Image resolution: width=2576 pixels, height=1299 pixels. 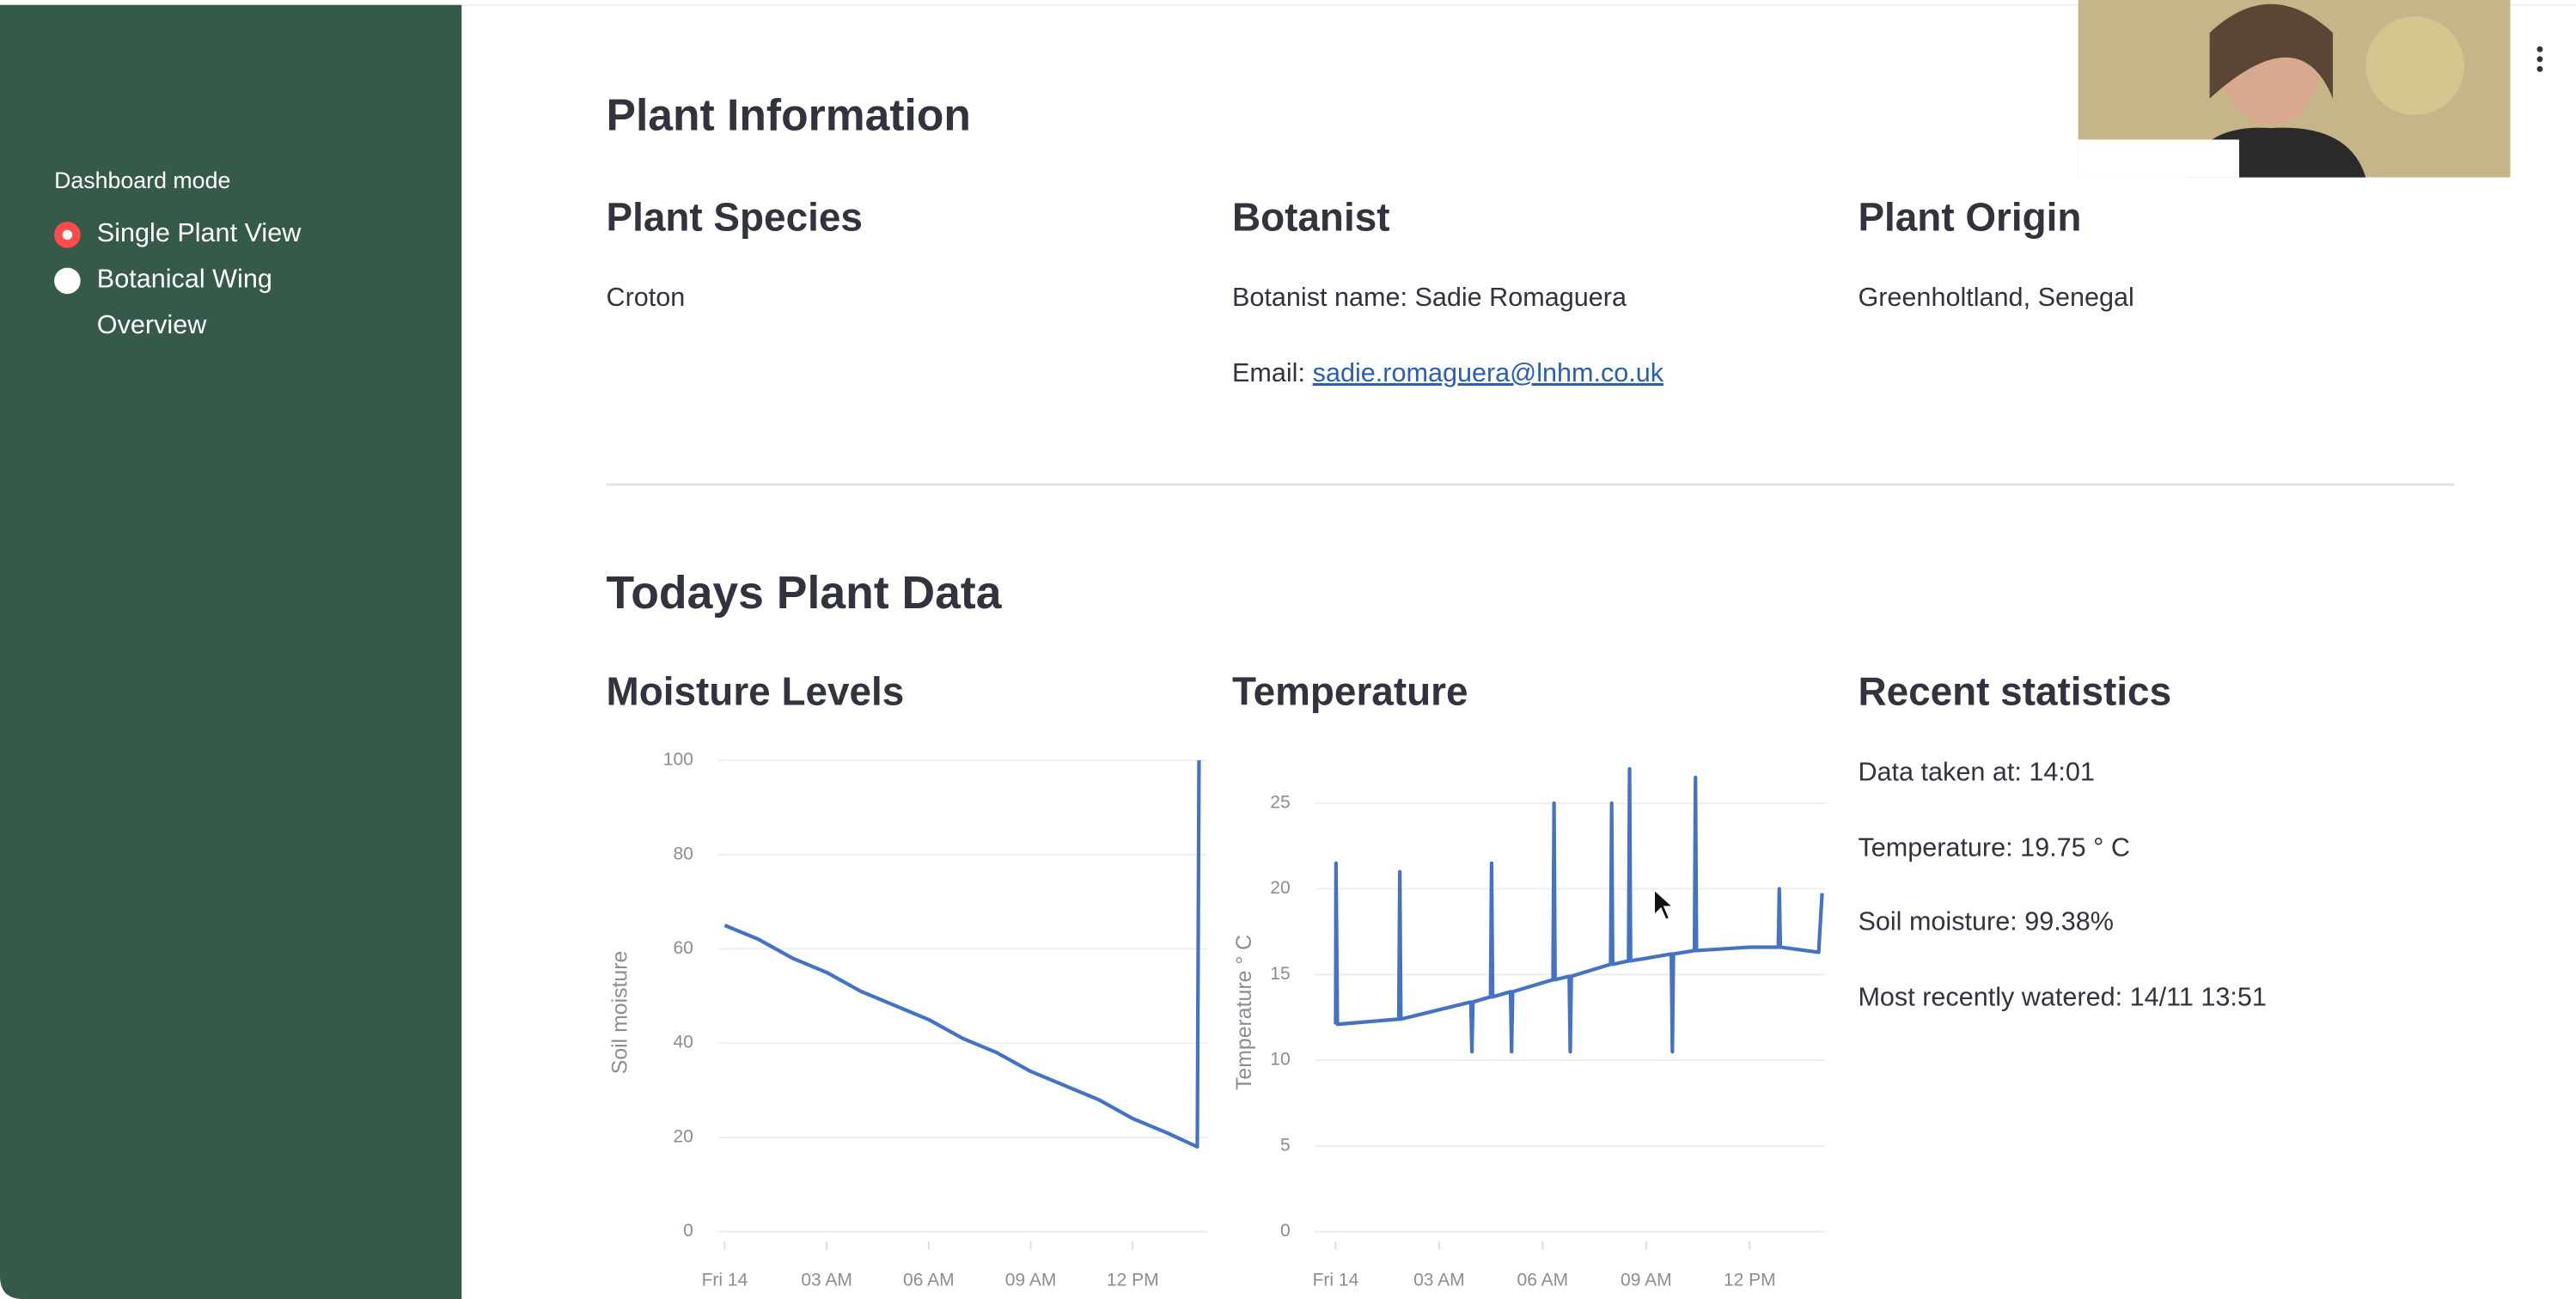 I want to click on info-heading: Plant Species, so click(x=735, y=216).